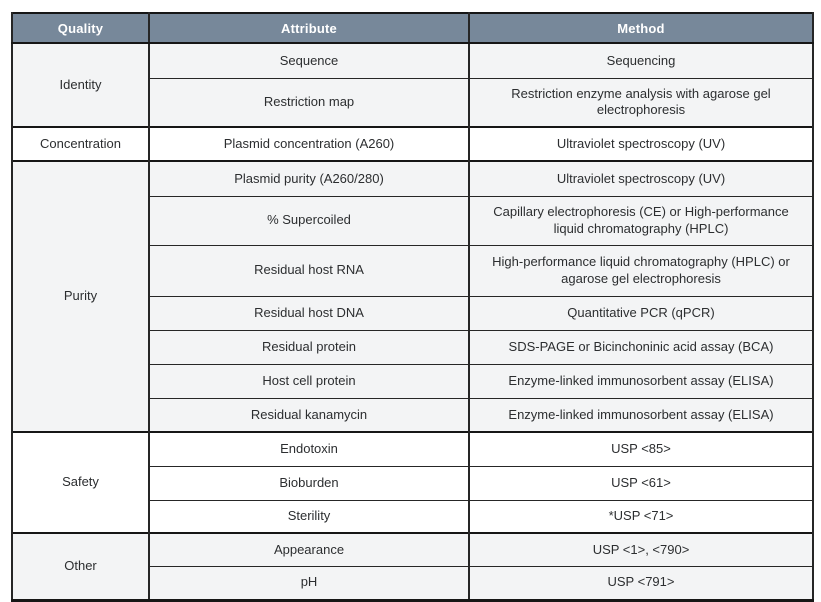 The height and width of the screenshot is (602, 821). What do you see at coordinates (309, 482) in the screenshot?
I see `attribute-cell: Bioburden` at bounding box center [309, 482].